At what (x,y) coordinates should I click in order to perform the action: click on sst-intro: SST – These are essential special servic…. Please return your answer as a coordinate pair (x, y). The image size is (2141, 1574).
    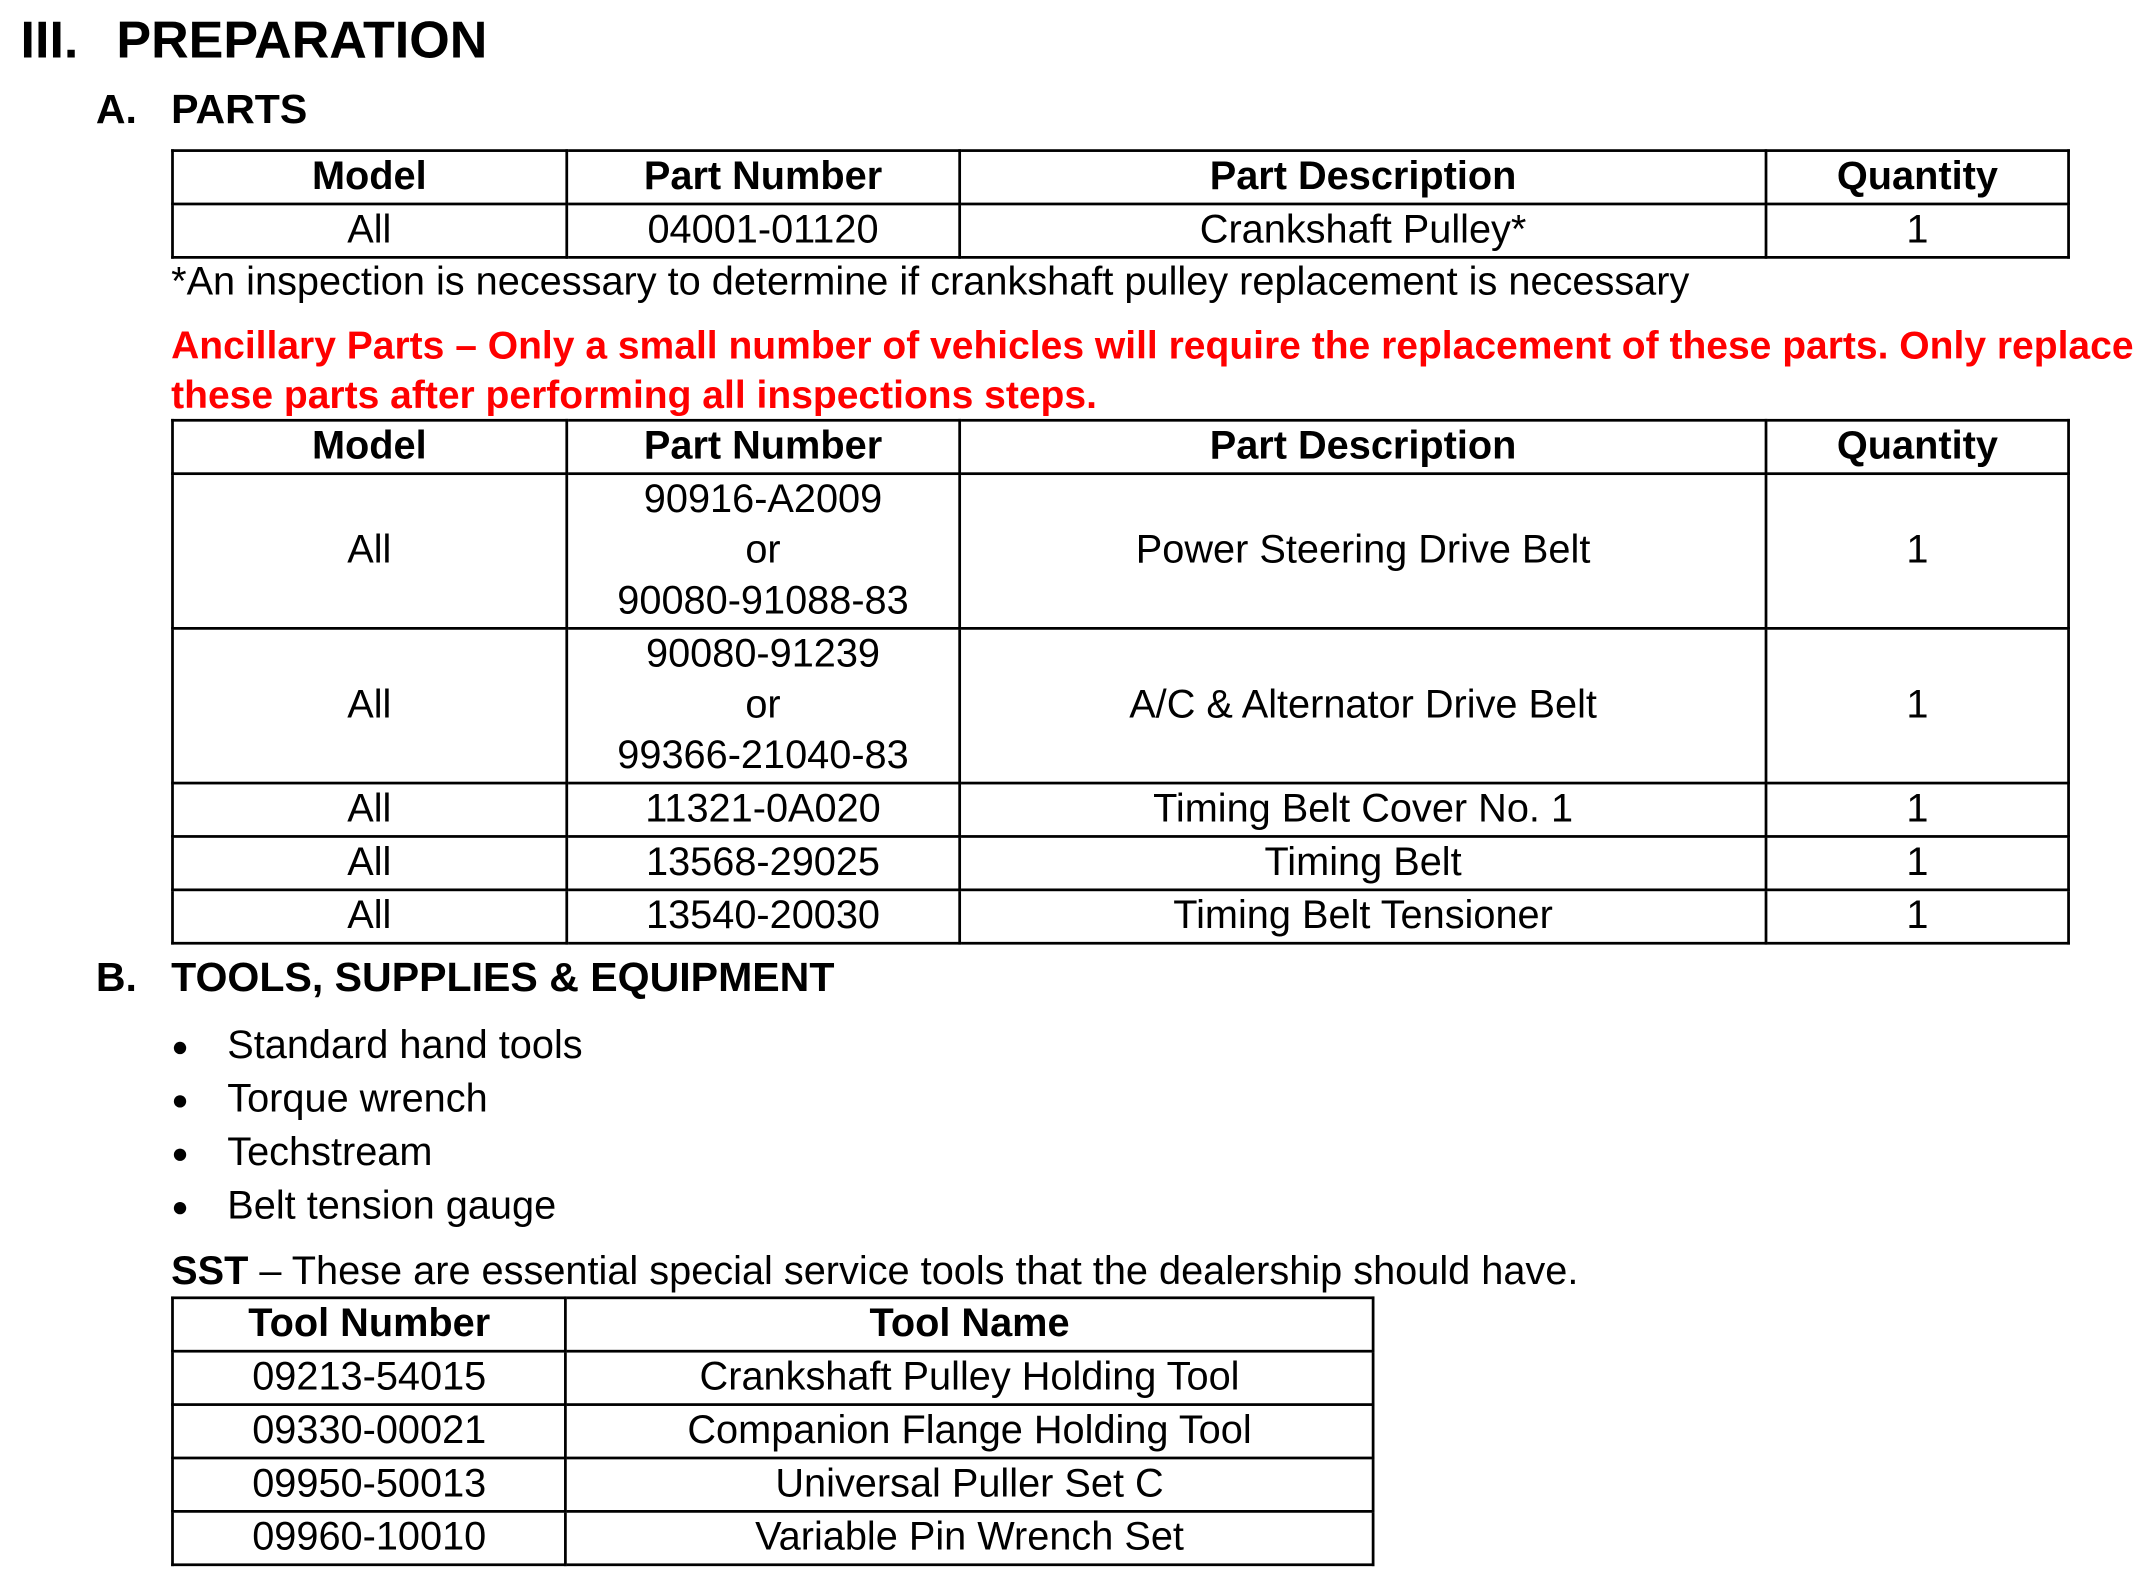
    Looking at the image, I should click on (875, 1271).